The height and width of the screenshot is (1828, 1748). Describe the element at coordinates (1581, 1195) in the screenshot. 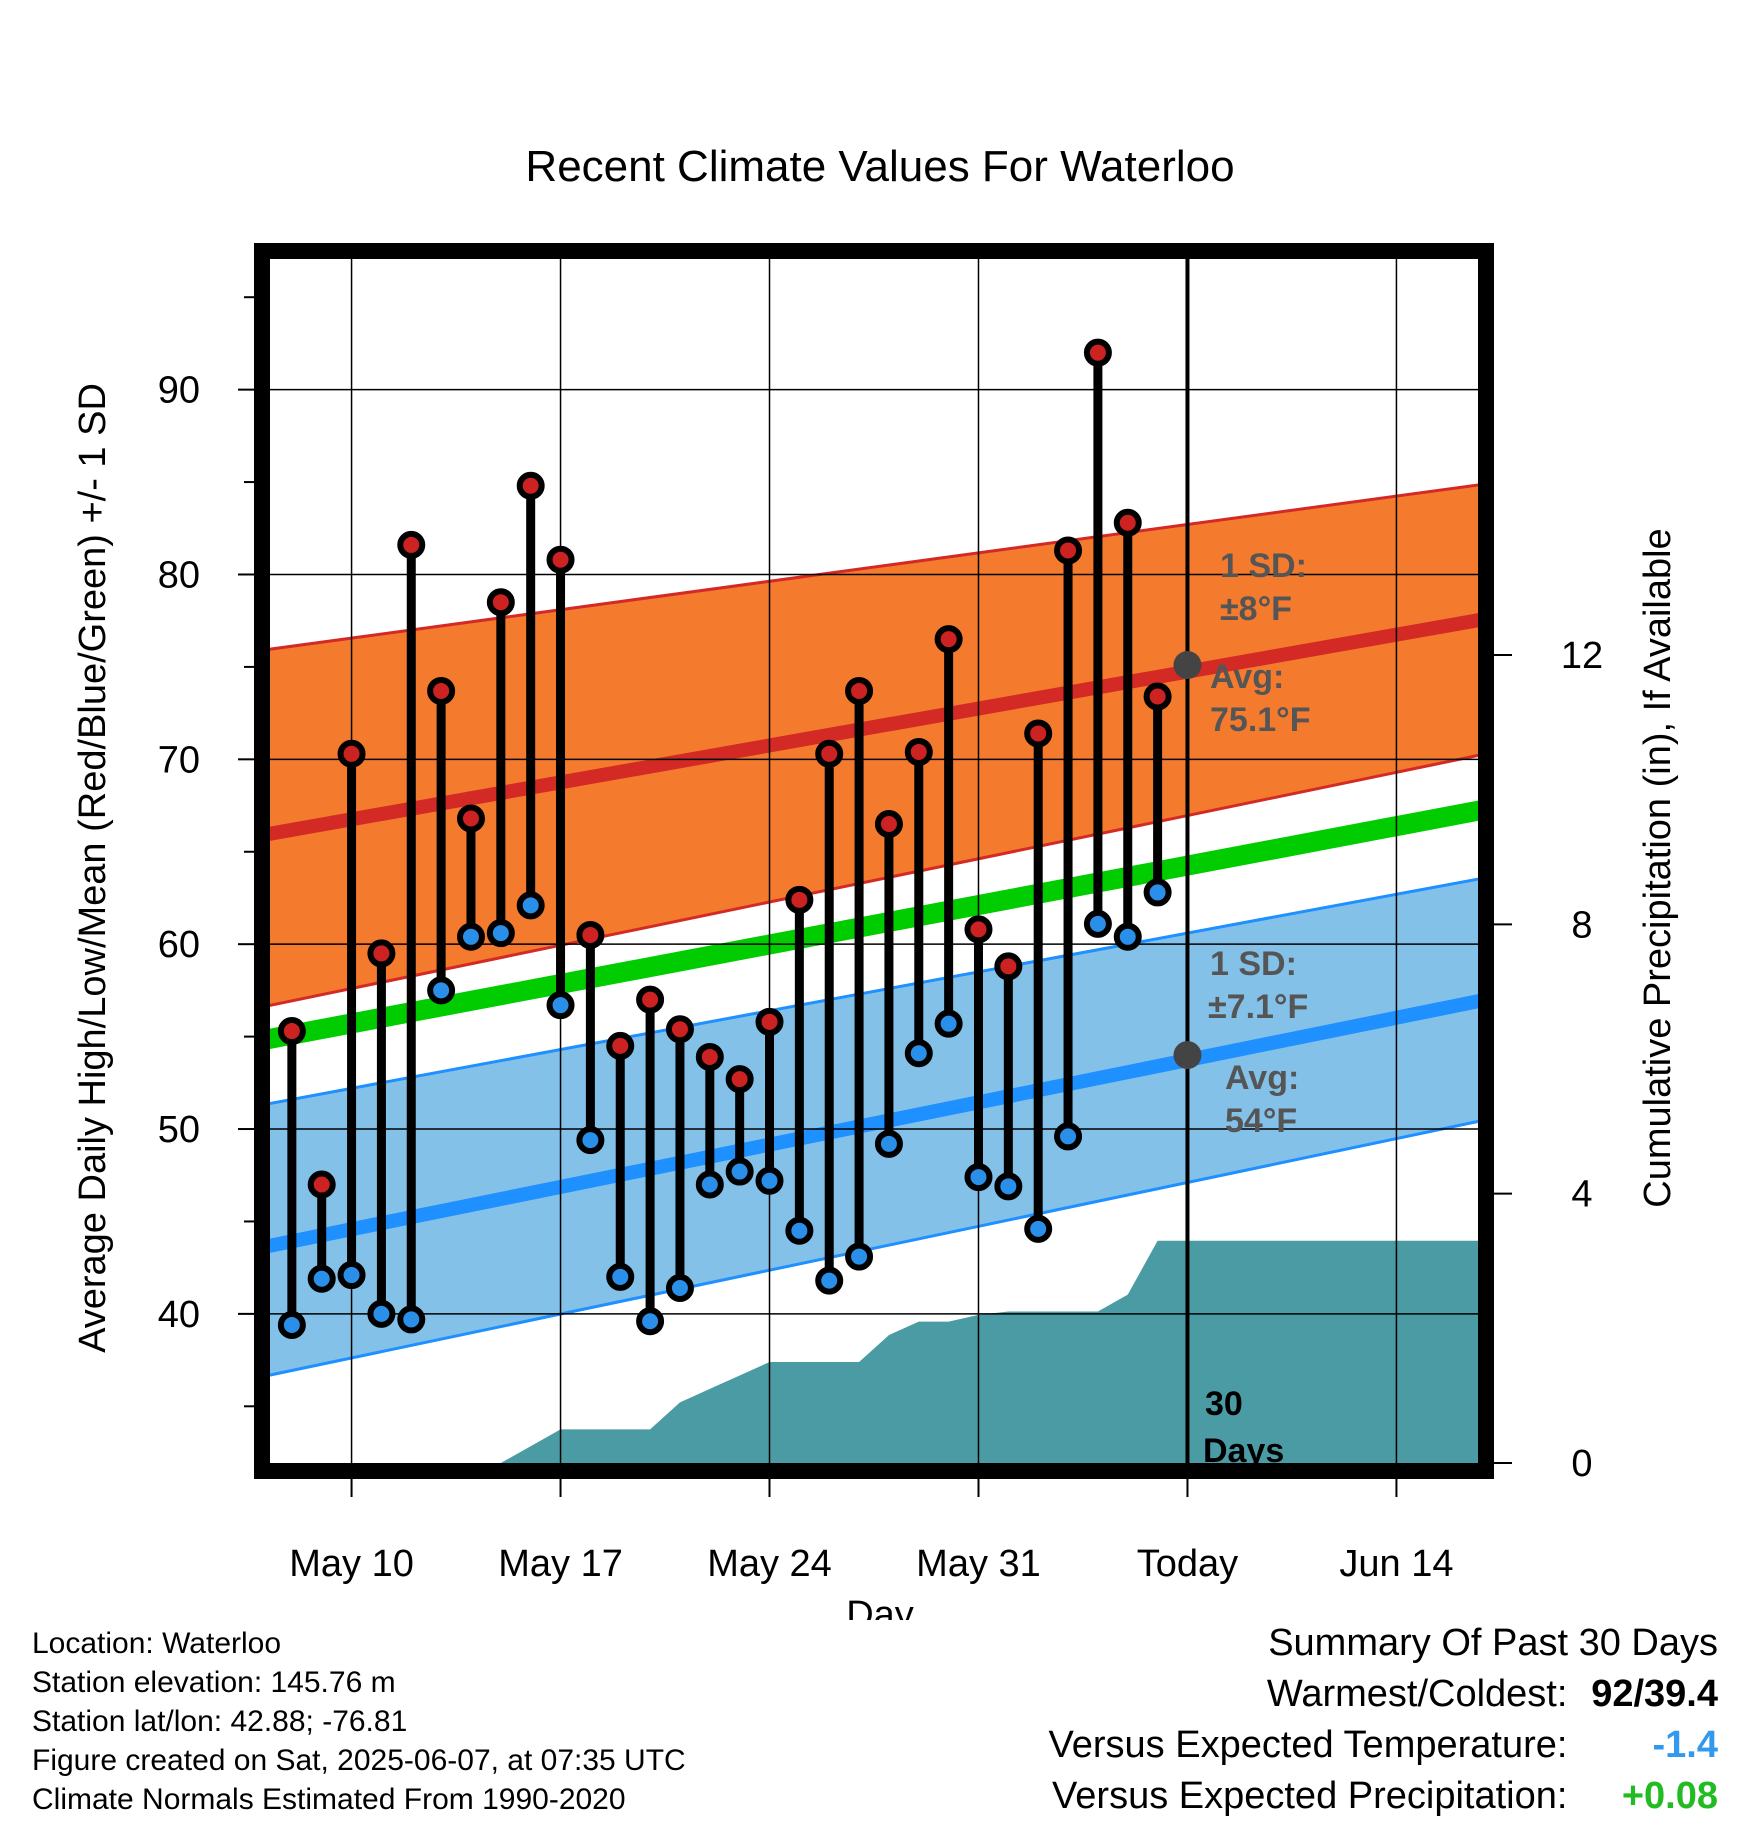

I see `y2-tick-label: 4` at that location.